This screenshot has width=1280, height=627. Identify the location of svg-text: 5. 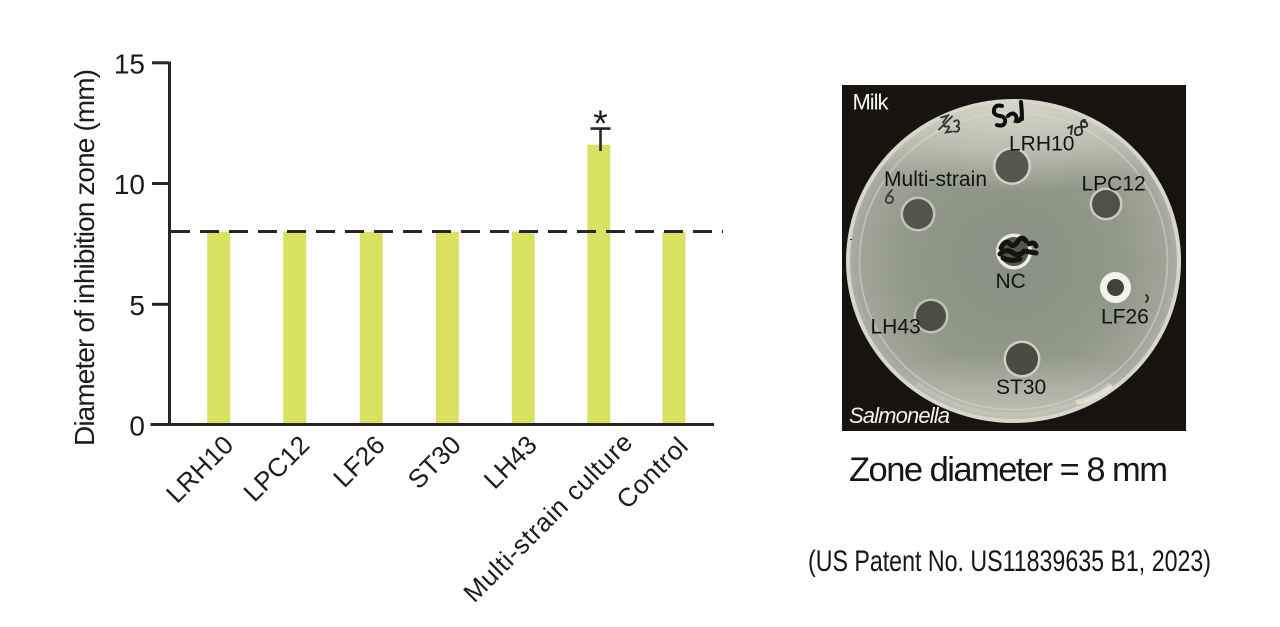
(137, 305).